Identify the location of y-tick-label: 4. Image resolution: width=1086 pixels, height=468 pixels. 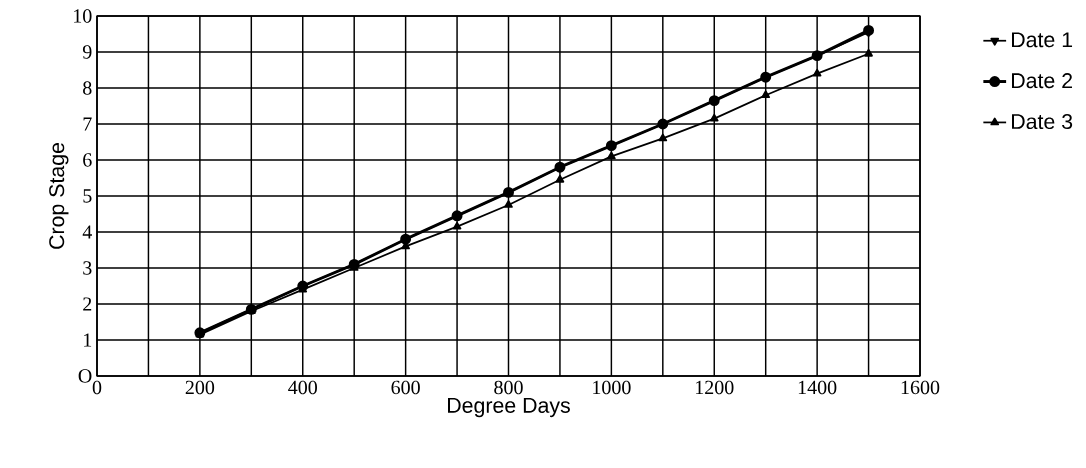
(87, 232).